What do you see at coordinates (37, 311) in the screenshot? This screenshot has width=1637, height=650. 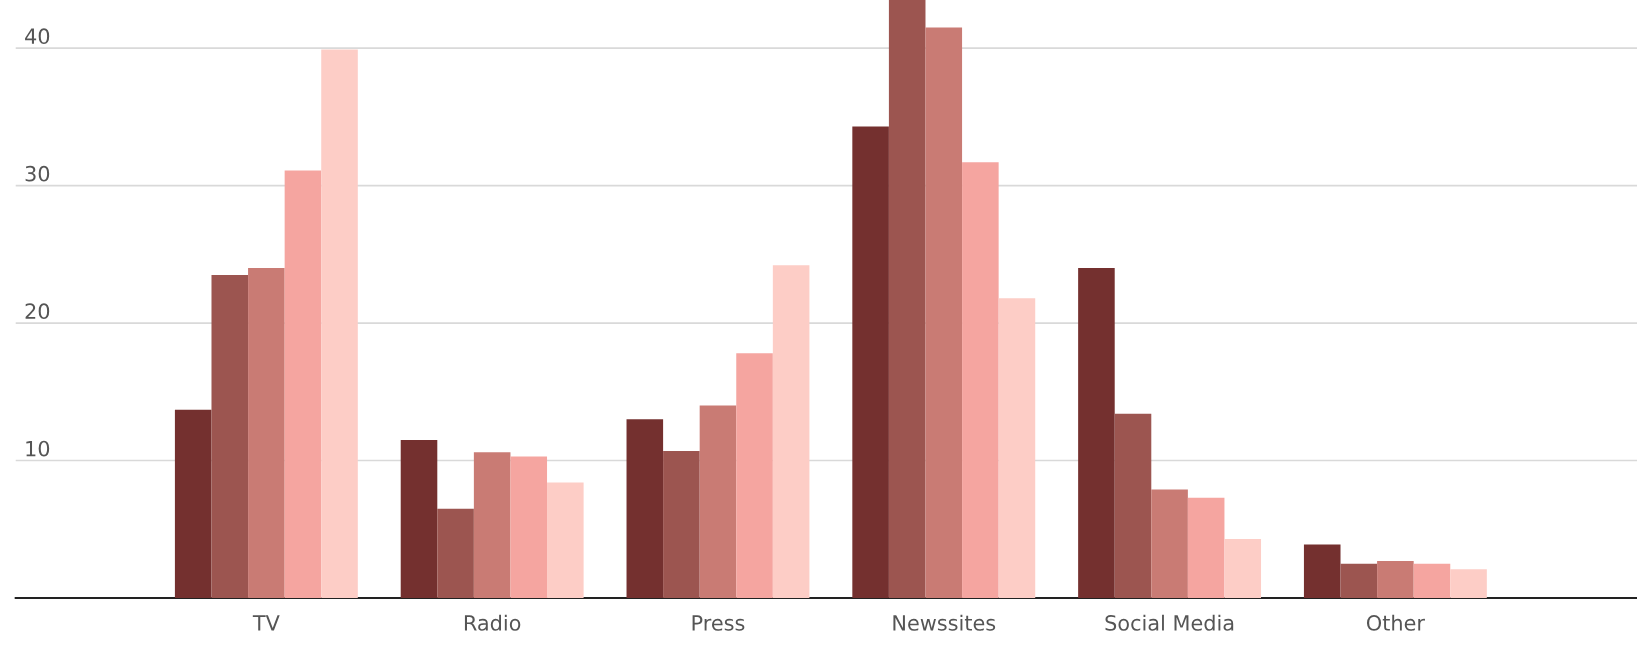 I see `y-tick-label: 20` at bounding box center [37, 311].